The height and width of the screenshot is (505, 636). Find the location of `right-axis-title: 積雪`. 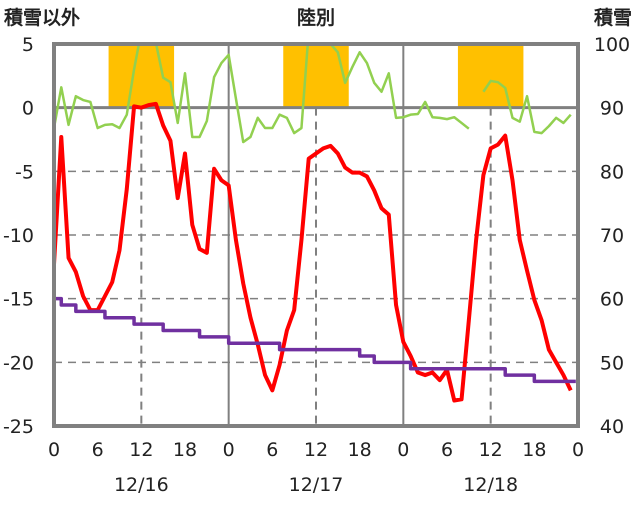

right-axis-title: 積雪 is located at coordinates (613, 17).